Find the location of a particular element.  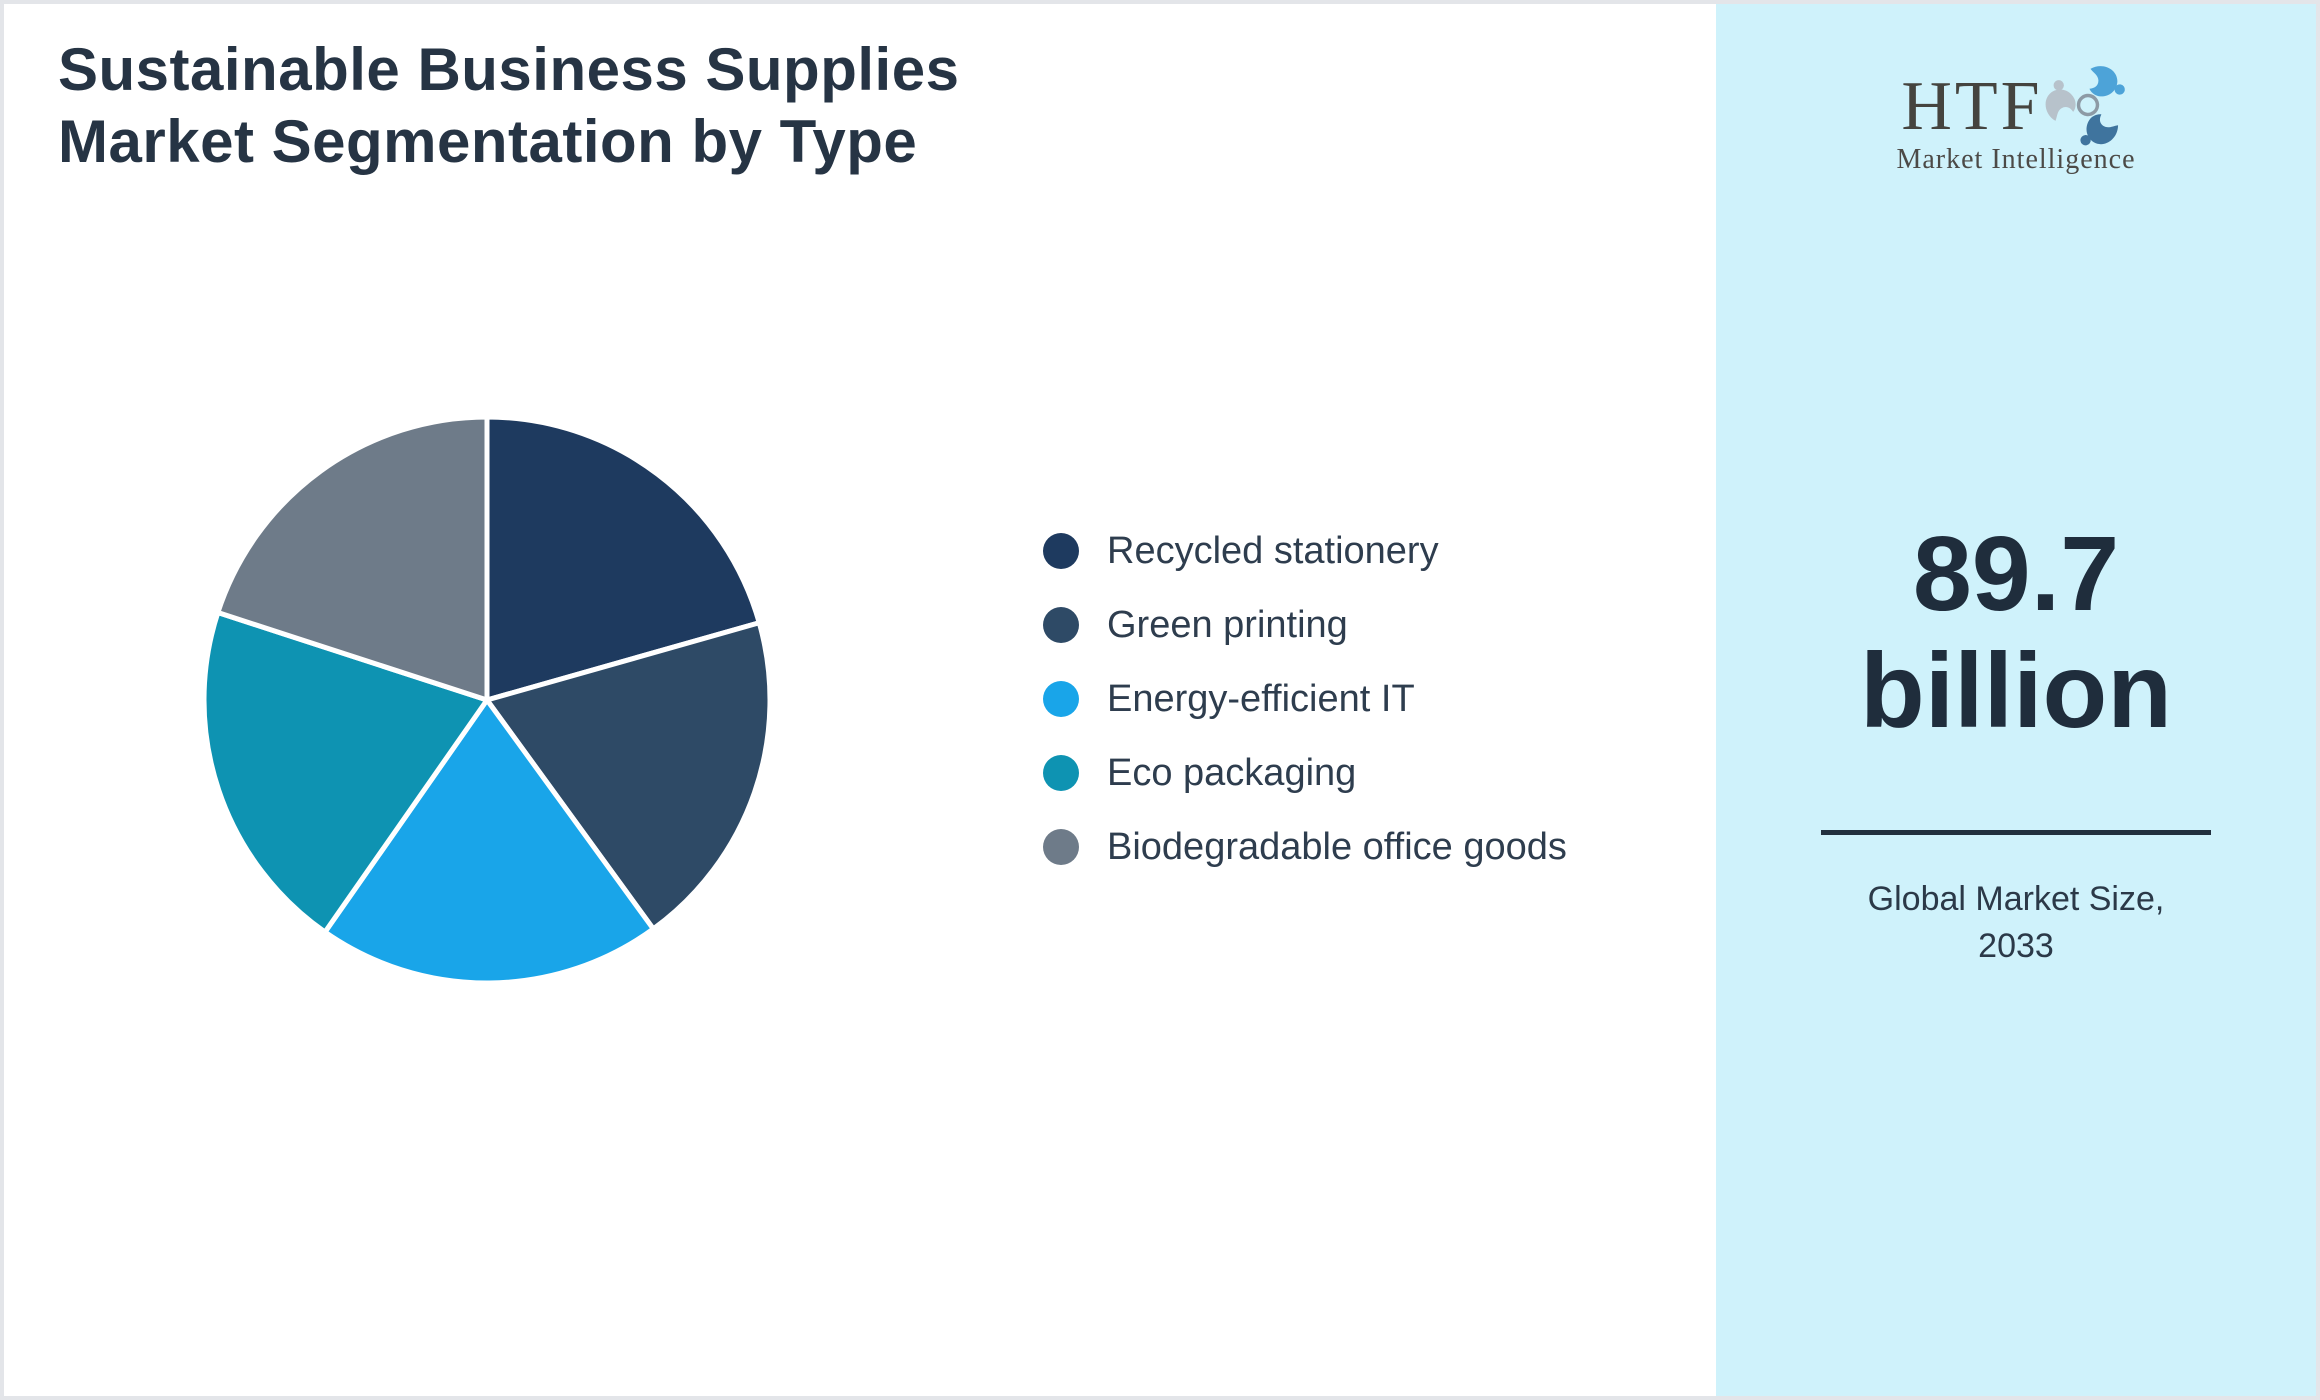

legend-item: Green printing is located at coordinates (1305, 625).